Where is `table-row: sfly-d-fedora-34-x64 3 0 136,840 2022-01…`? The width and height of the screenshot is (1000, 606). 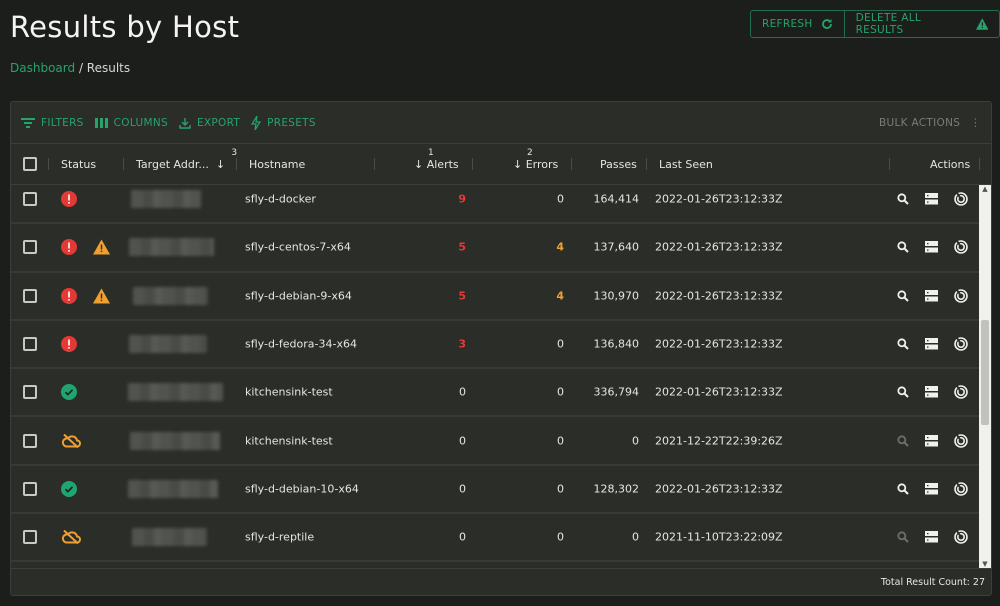 table-row: sfly-d-fedora-34-x64 3 0 136,840 2022-01… is located at coordinates (495, 345).